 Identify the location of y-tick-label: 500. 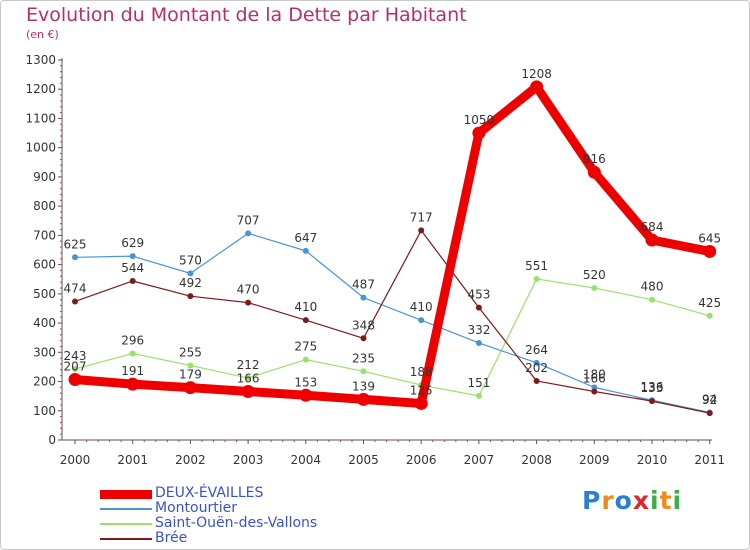
(44, 294).